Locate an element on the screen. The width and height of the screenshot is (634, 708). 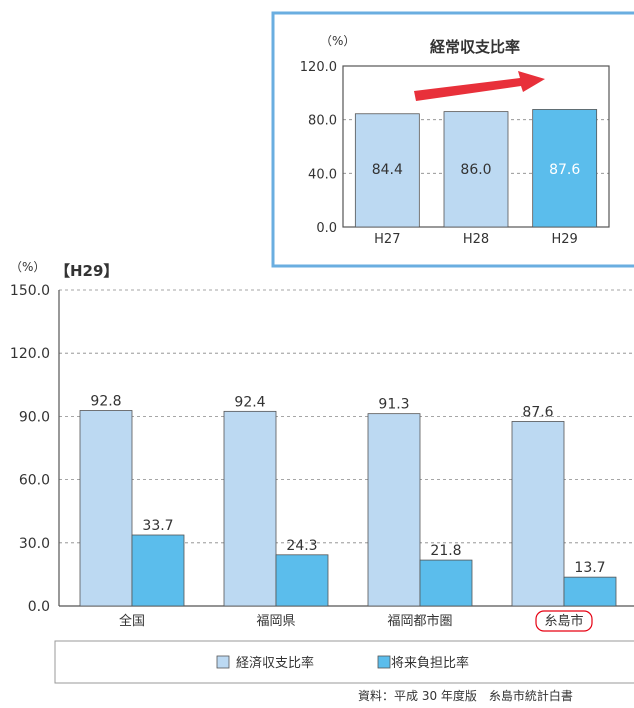
bar-value-label: 13.7 is located at coordinates (589, 568).